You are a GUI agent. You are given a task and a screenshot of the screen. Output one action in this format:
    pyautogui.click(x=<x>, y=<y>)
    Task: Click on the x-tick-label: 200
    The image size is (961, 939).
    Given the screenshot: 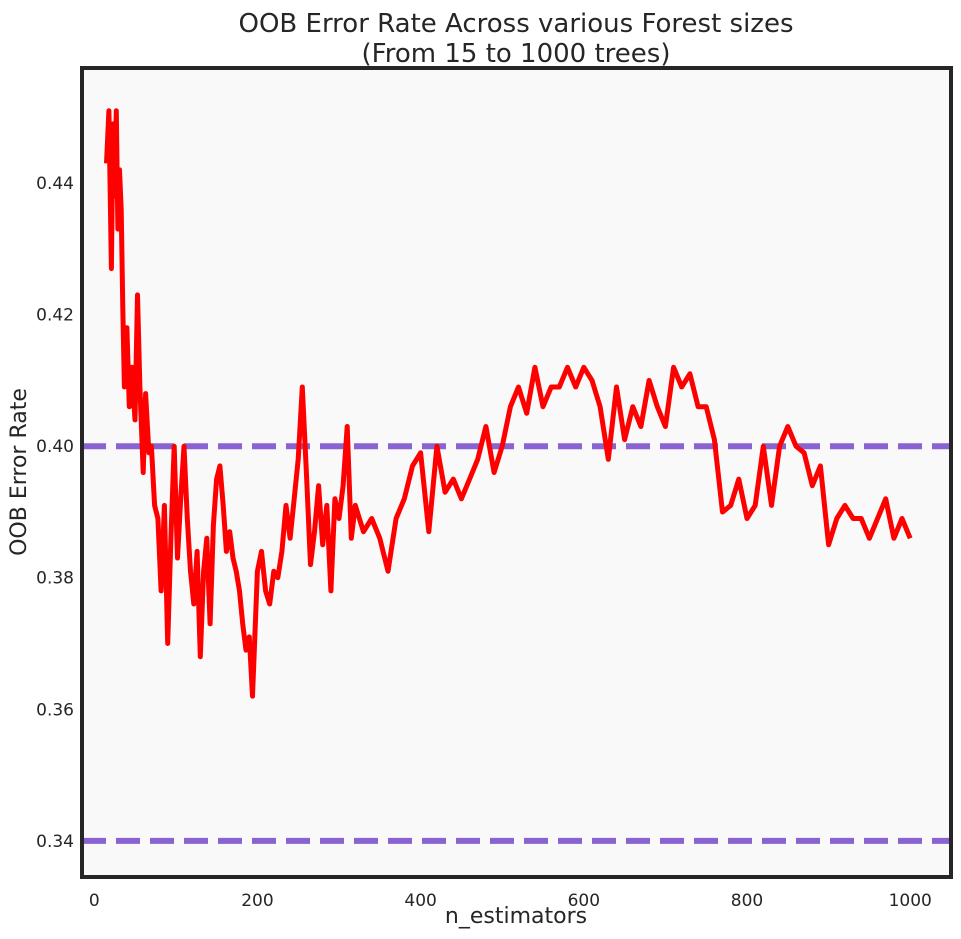 What is the action you would take?
    pyautogui.click(x=257, y=901)
    